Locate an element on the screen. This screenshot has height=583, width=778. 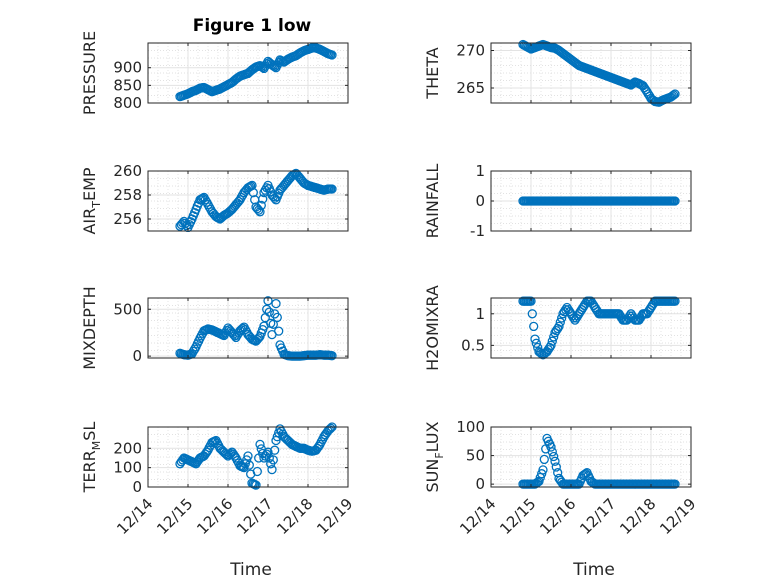
axes-box-theta is located at coordinates (591, 73).